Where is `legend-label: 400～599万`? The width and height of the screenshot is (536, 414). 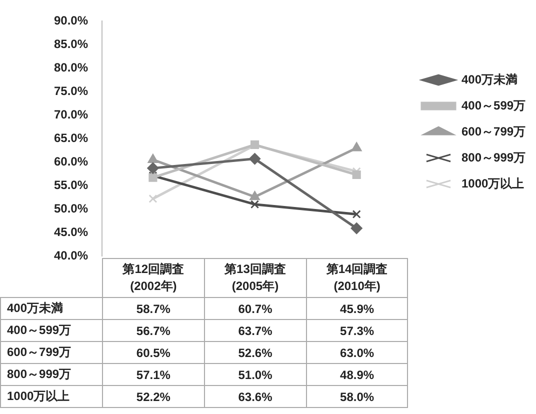 legend-label: 400～599万 is located at coordinates (494, 105).